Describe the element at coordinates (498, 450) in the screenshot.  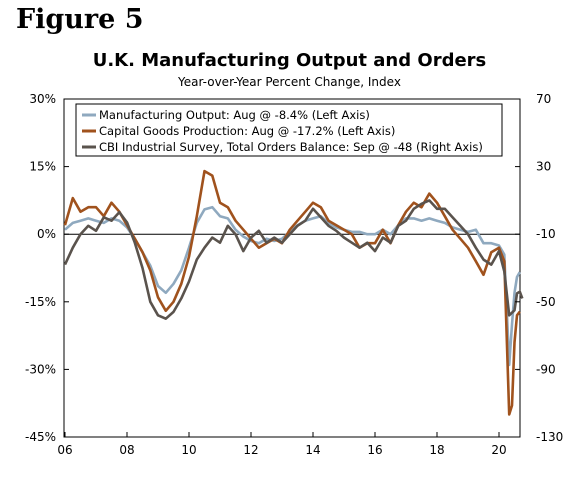
I see `x-tick-label: 20` at that location.